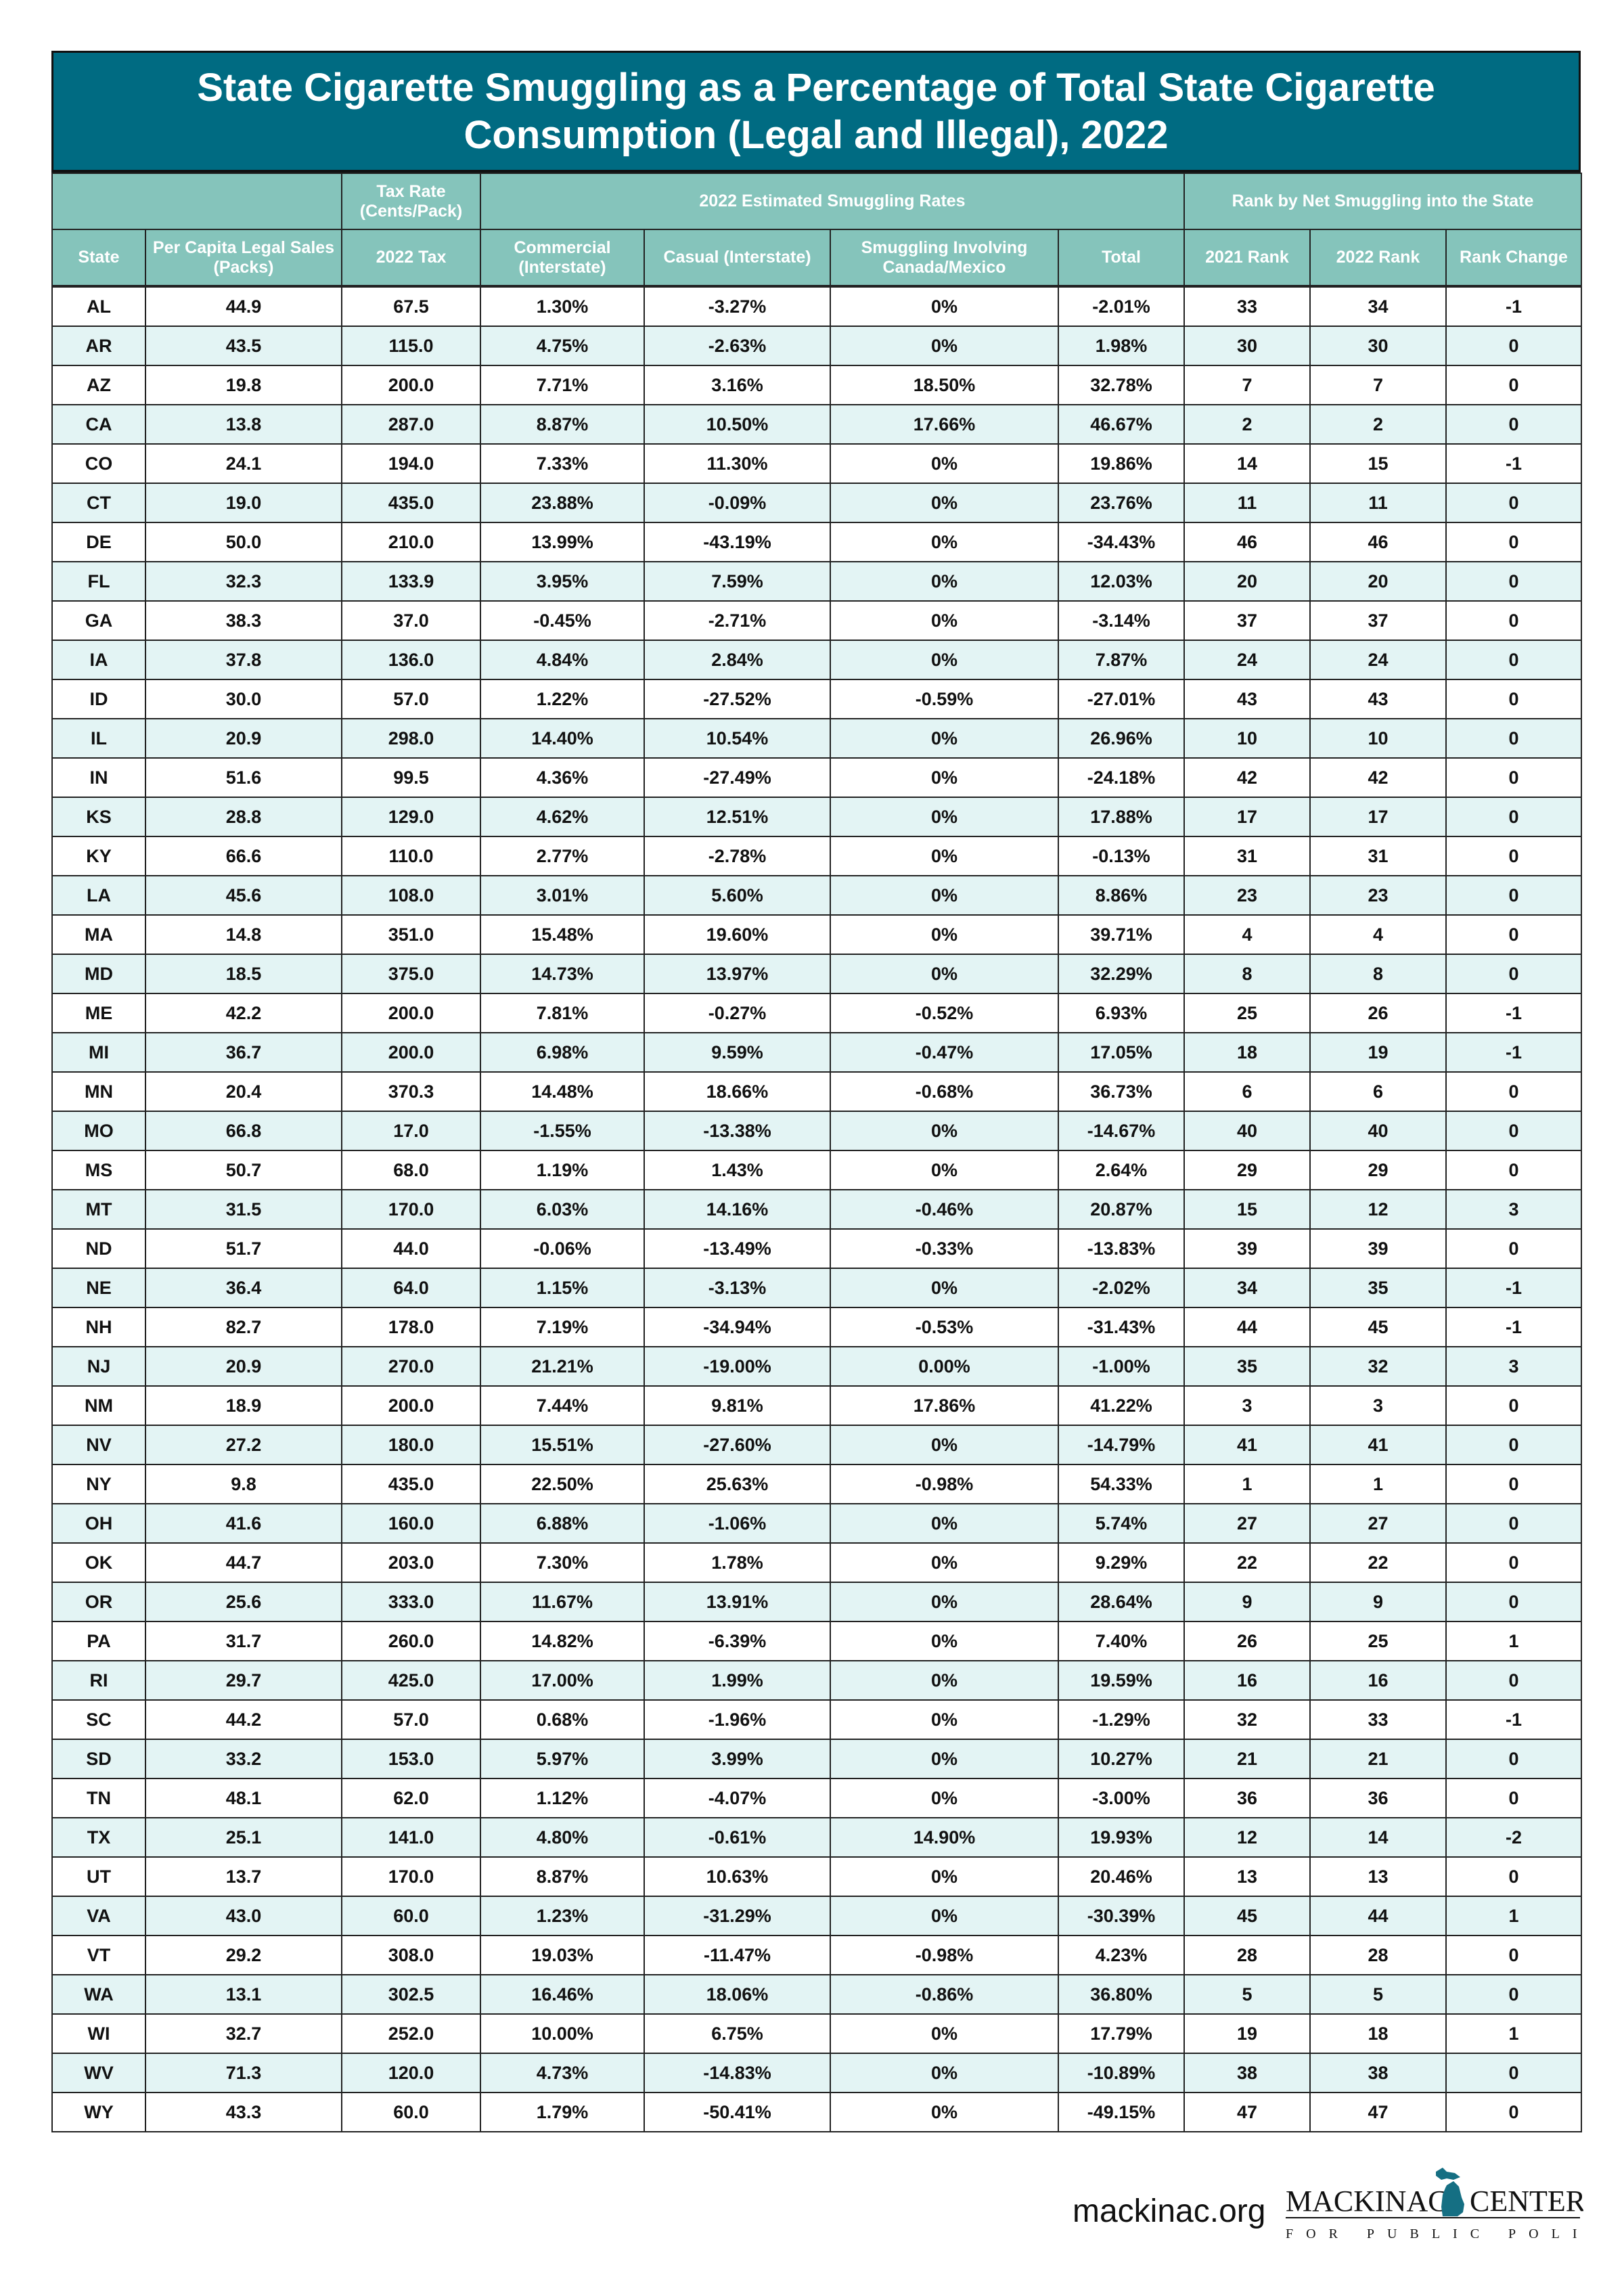 The image size is (1624, 2282). Describe the element at coordinates (562, 1562) in the screenshot. I see `cell-commercial: 7.30%` at that location.